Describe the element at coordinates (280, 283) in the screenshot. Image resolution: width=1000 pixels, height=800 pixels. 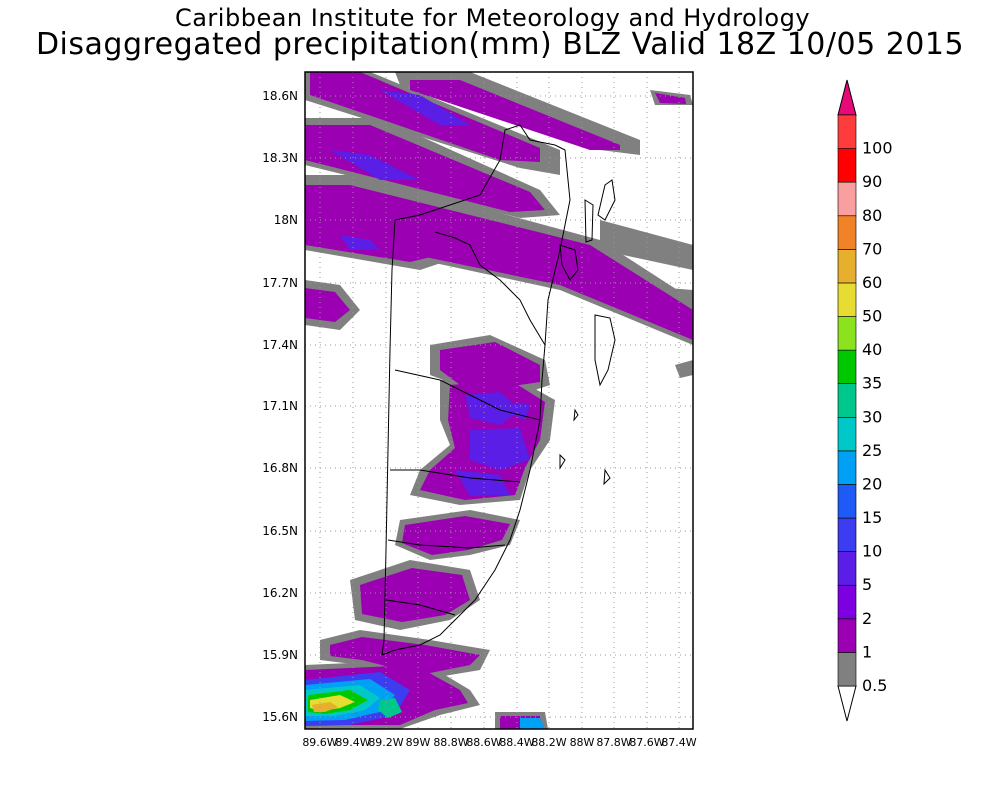
I see `lat-label: 17.7N` at that location.